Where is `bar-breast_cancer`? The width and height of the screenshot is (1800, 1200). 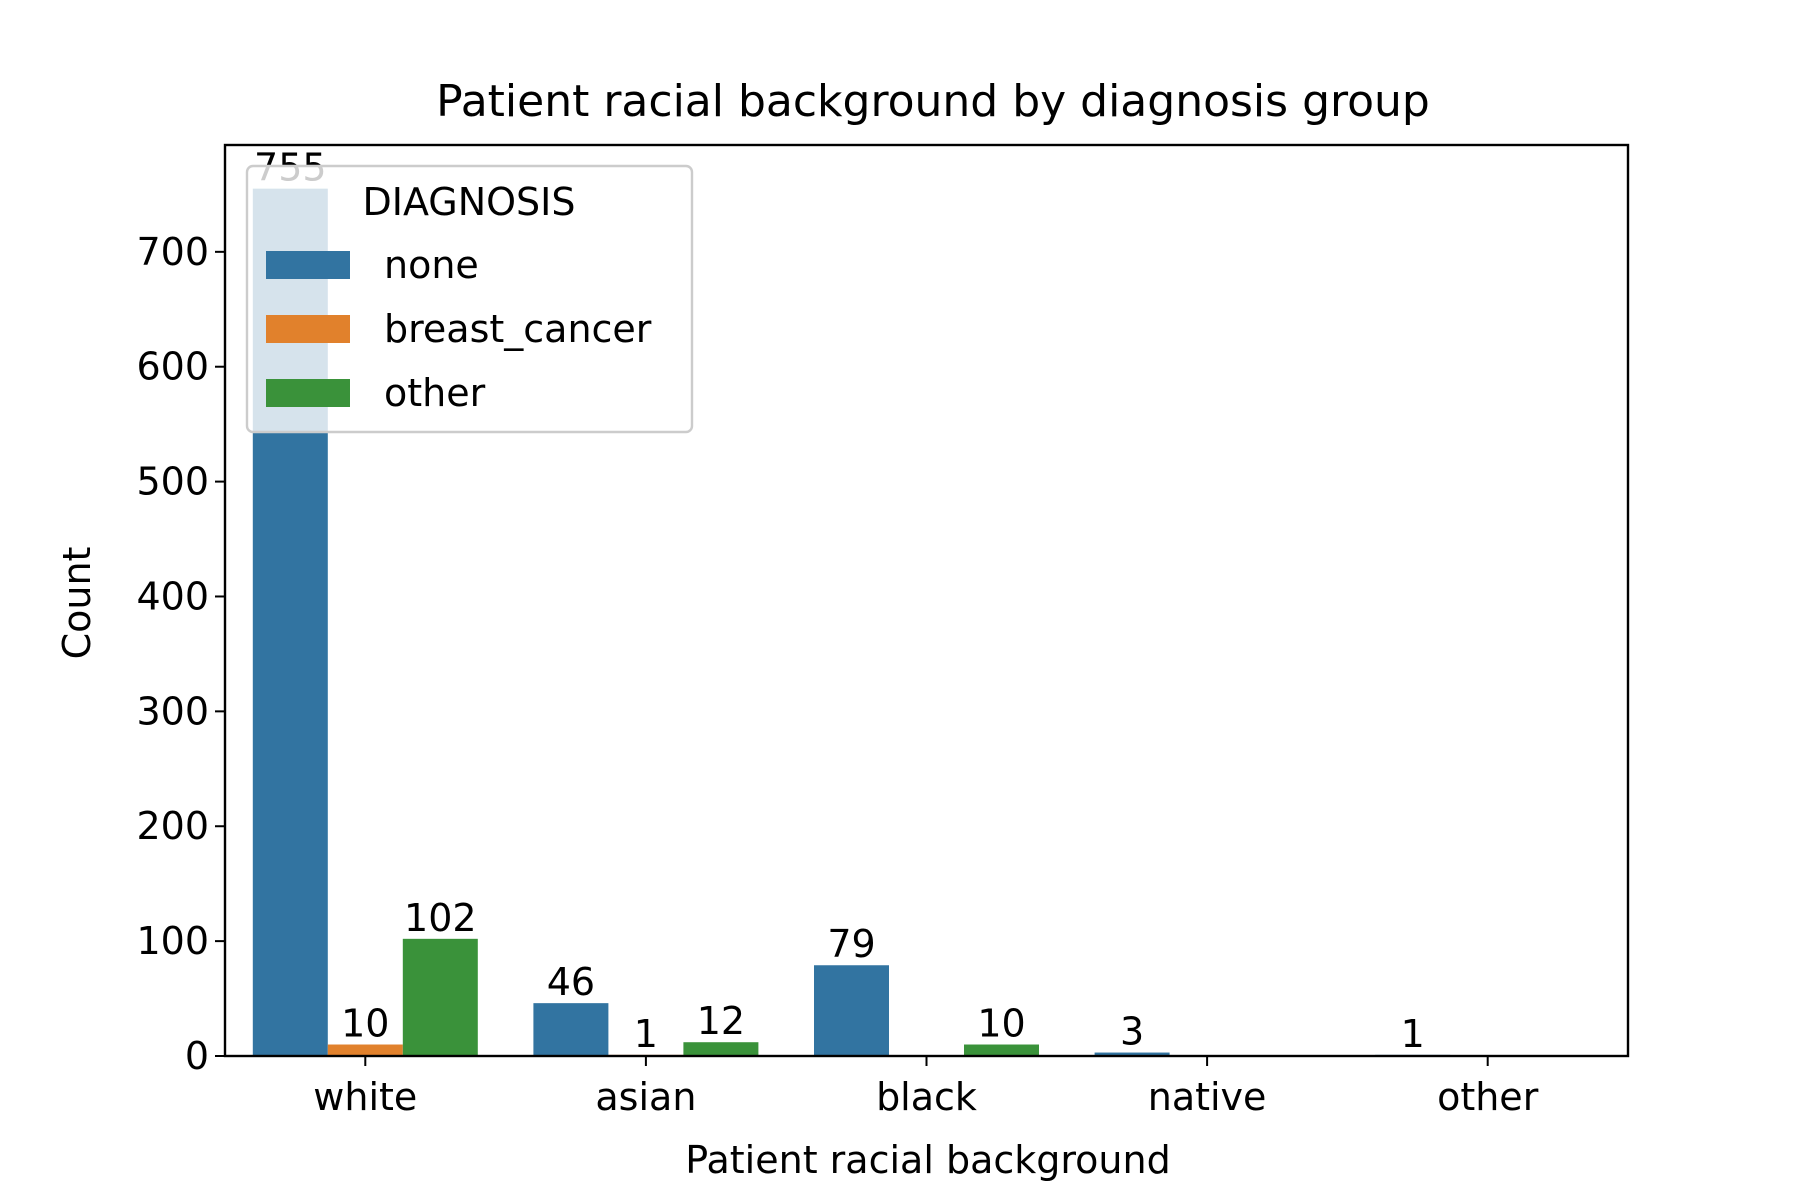 bar-breast_cancer is located at coordinates (365, 1050).